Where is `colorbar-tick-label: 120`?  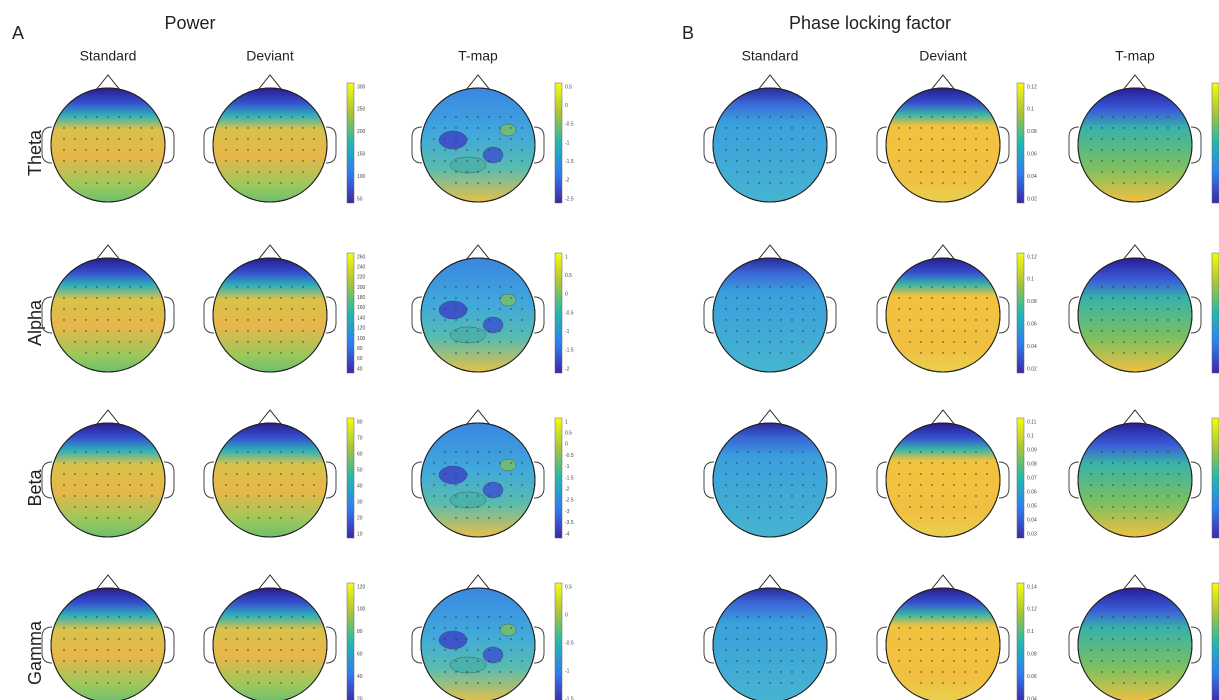 colorbar-tick-label: 120 is located at coordinates (361, 329).